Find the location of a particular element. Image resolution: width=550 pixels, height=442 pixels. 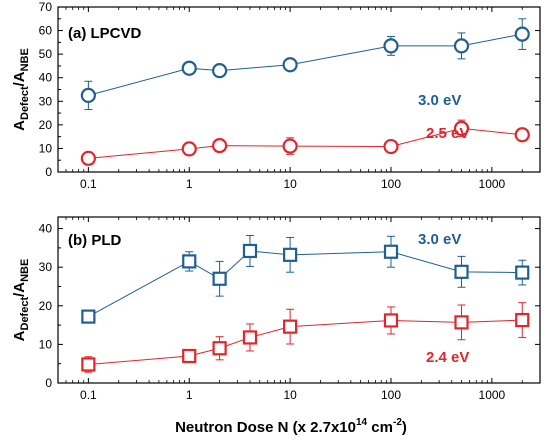

y-tick-label: 60 is located at coordinates (46, 31).